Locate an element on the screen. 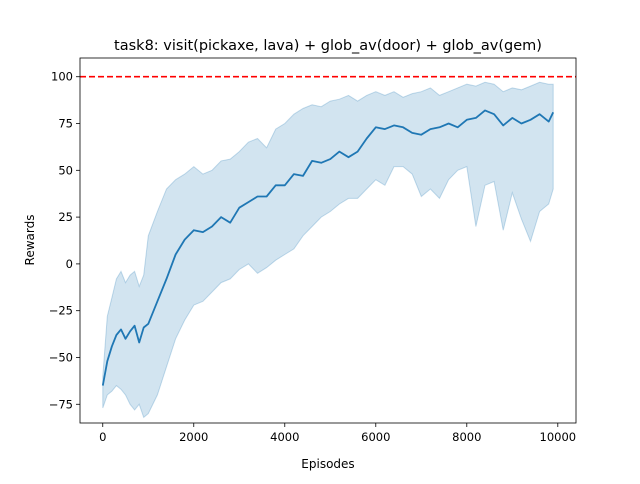 This screenshot has width=640, height=484. y-tick-label: 75 is located at coordinates (65, 124).